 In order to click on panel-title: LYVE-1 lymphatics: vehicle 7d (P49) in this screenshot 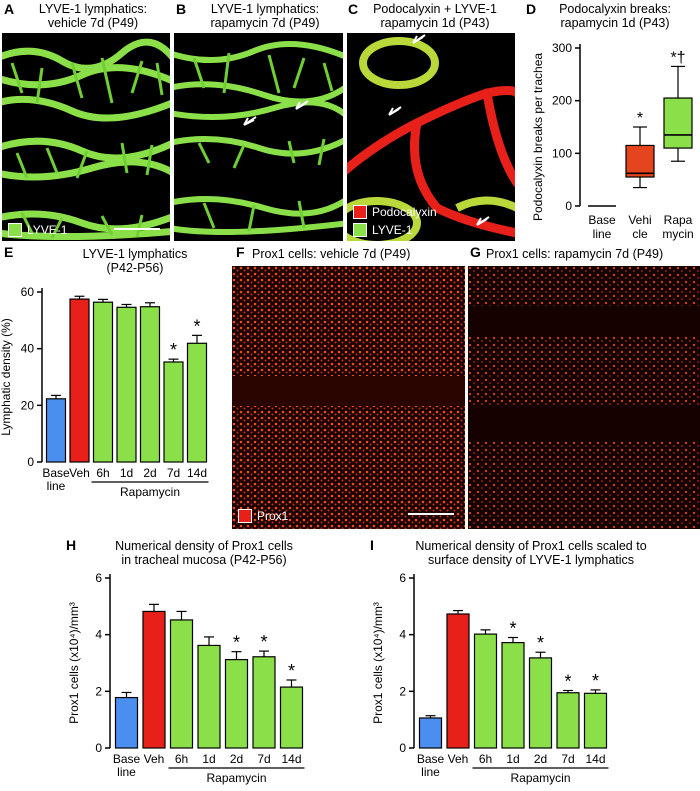, I will do `click(93, 16)`.